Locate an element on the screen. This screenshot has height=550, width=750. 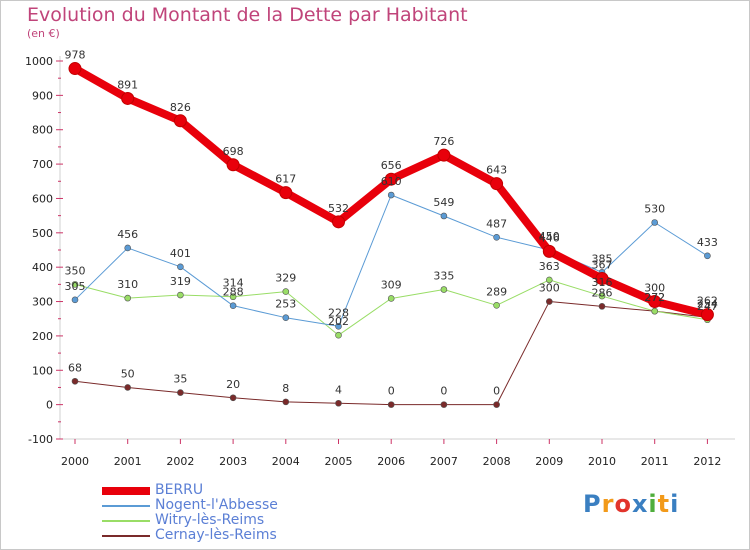
data-label: 401 is located at coordinates (180, 253).